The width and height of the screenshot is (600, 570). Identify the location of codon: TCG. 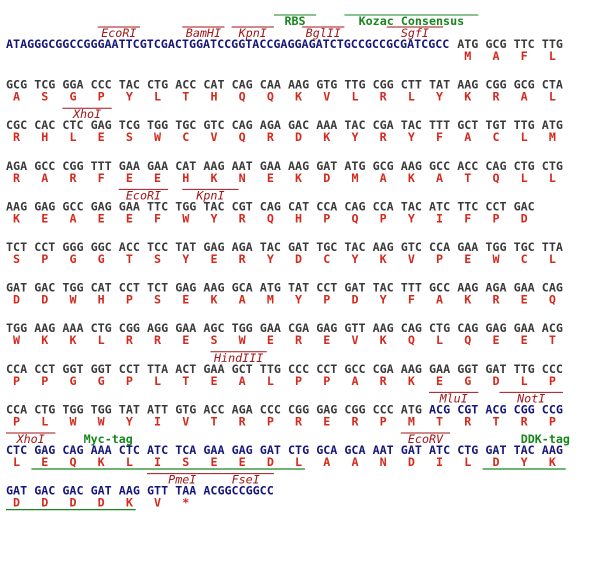
(129, 125).